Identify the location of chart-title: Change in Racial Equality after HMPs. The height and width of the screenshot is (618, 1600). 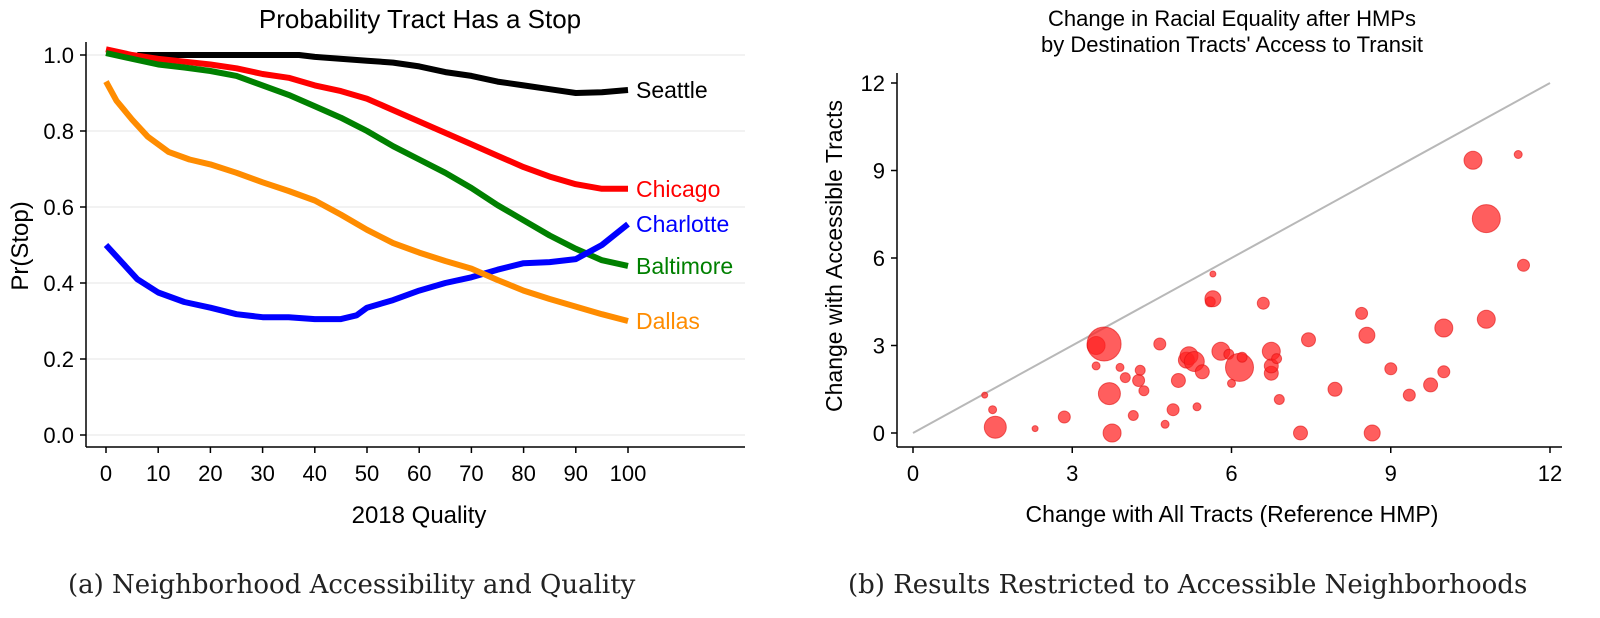
(1232, 18).